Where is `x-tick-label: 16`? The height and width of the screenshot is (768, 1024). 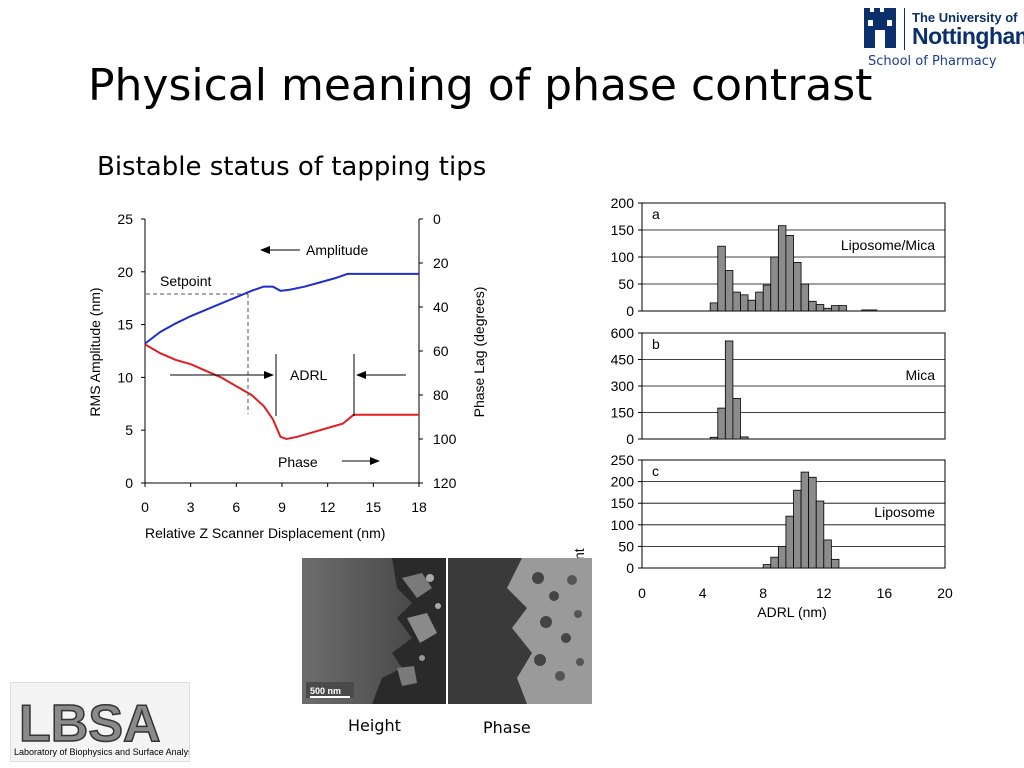 x-tick-label: 16 is located at coordinates (885, 593).